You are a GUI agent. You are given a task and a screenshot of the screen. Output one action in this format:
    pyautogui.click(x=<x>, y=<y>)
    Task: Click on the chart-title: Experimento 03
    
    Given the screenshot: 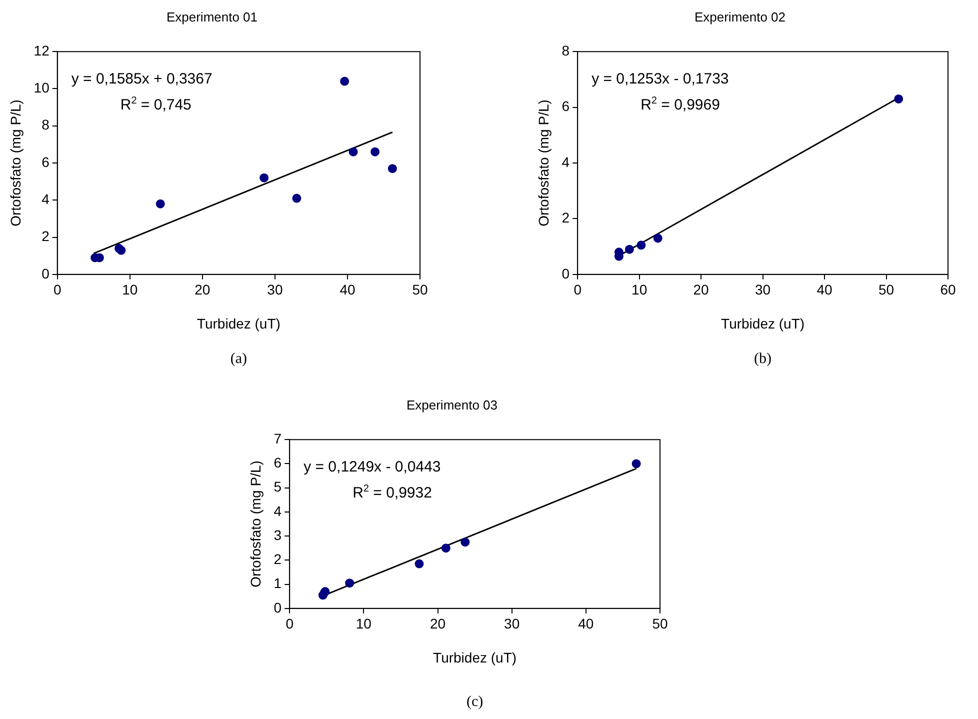 What is the action you would take?
    pyautogui.click(x=452, y=404)
    